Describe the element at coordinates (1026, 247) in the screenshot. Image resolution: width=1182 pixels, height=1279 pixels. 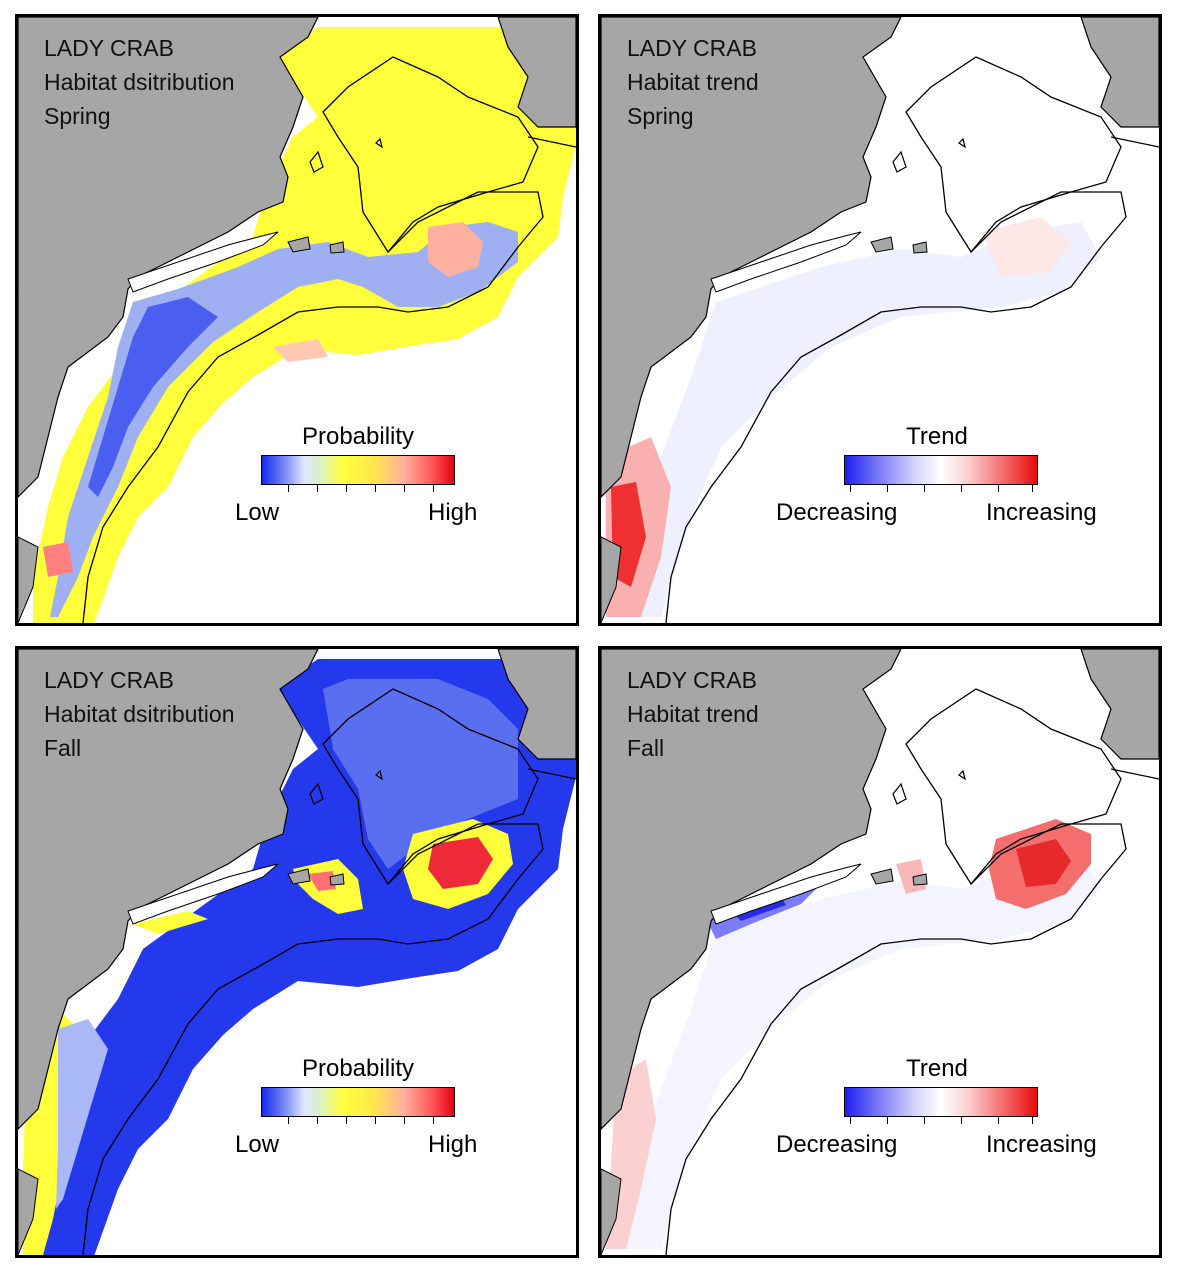
I see `spring-trend-slight-increase-bank` at that location.